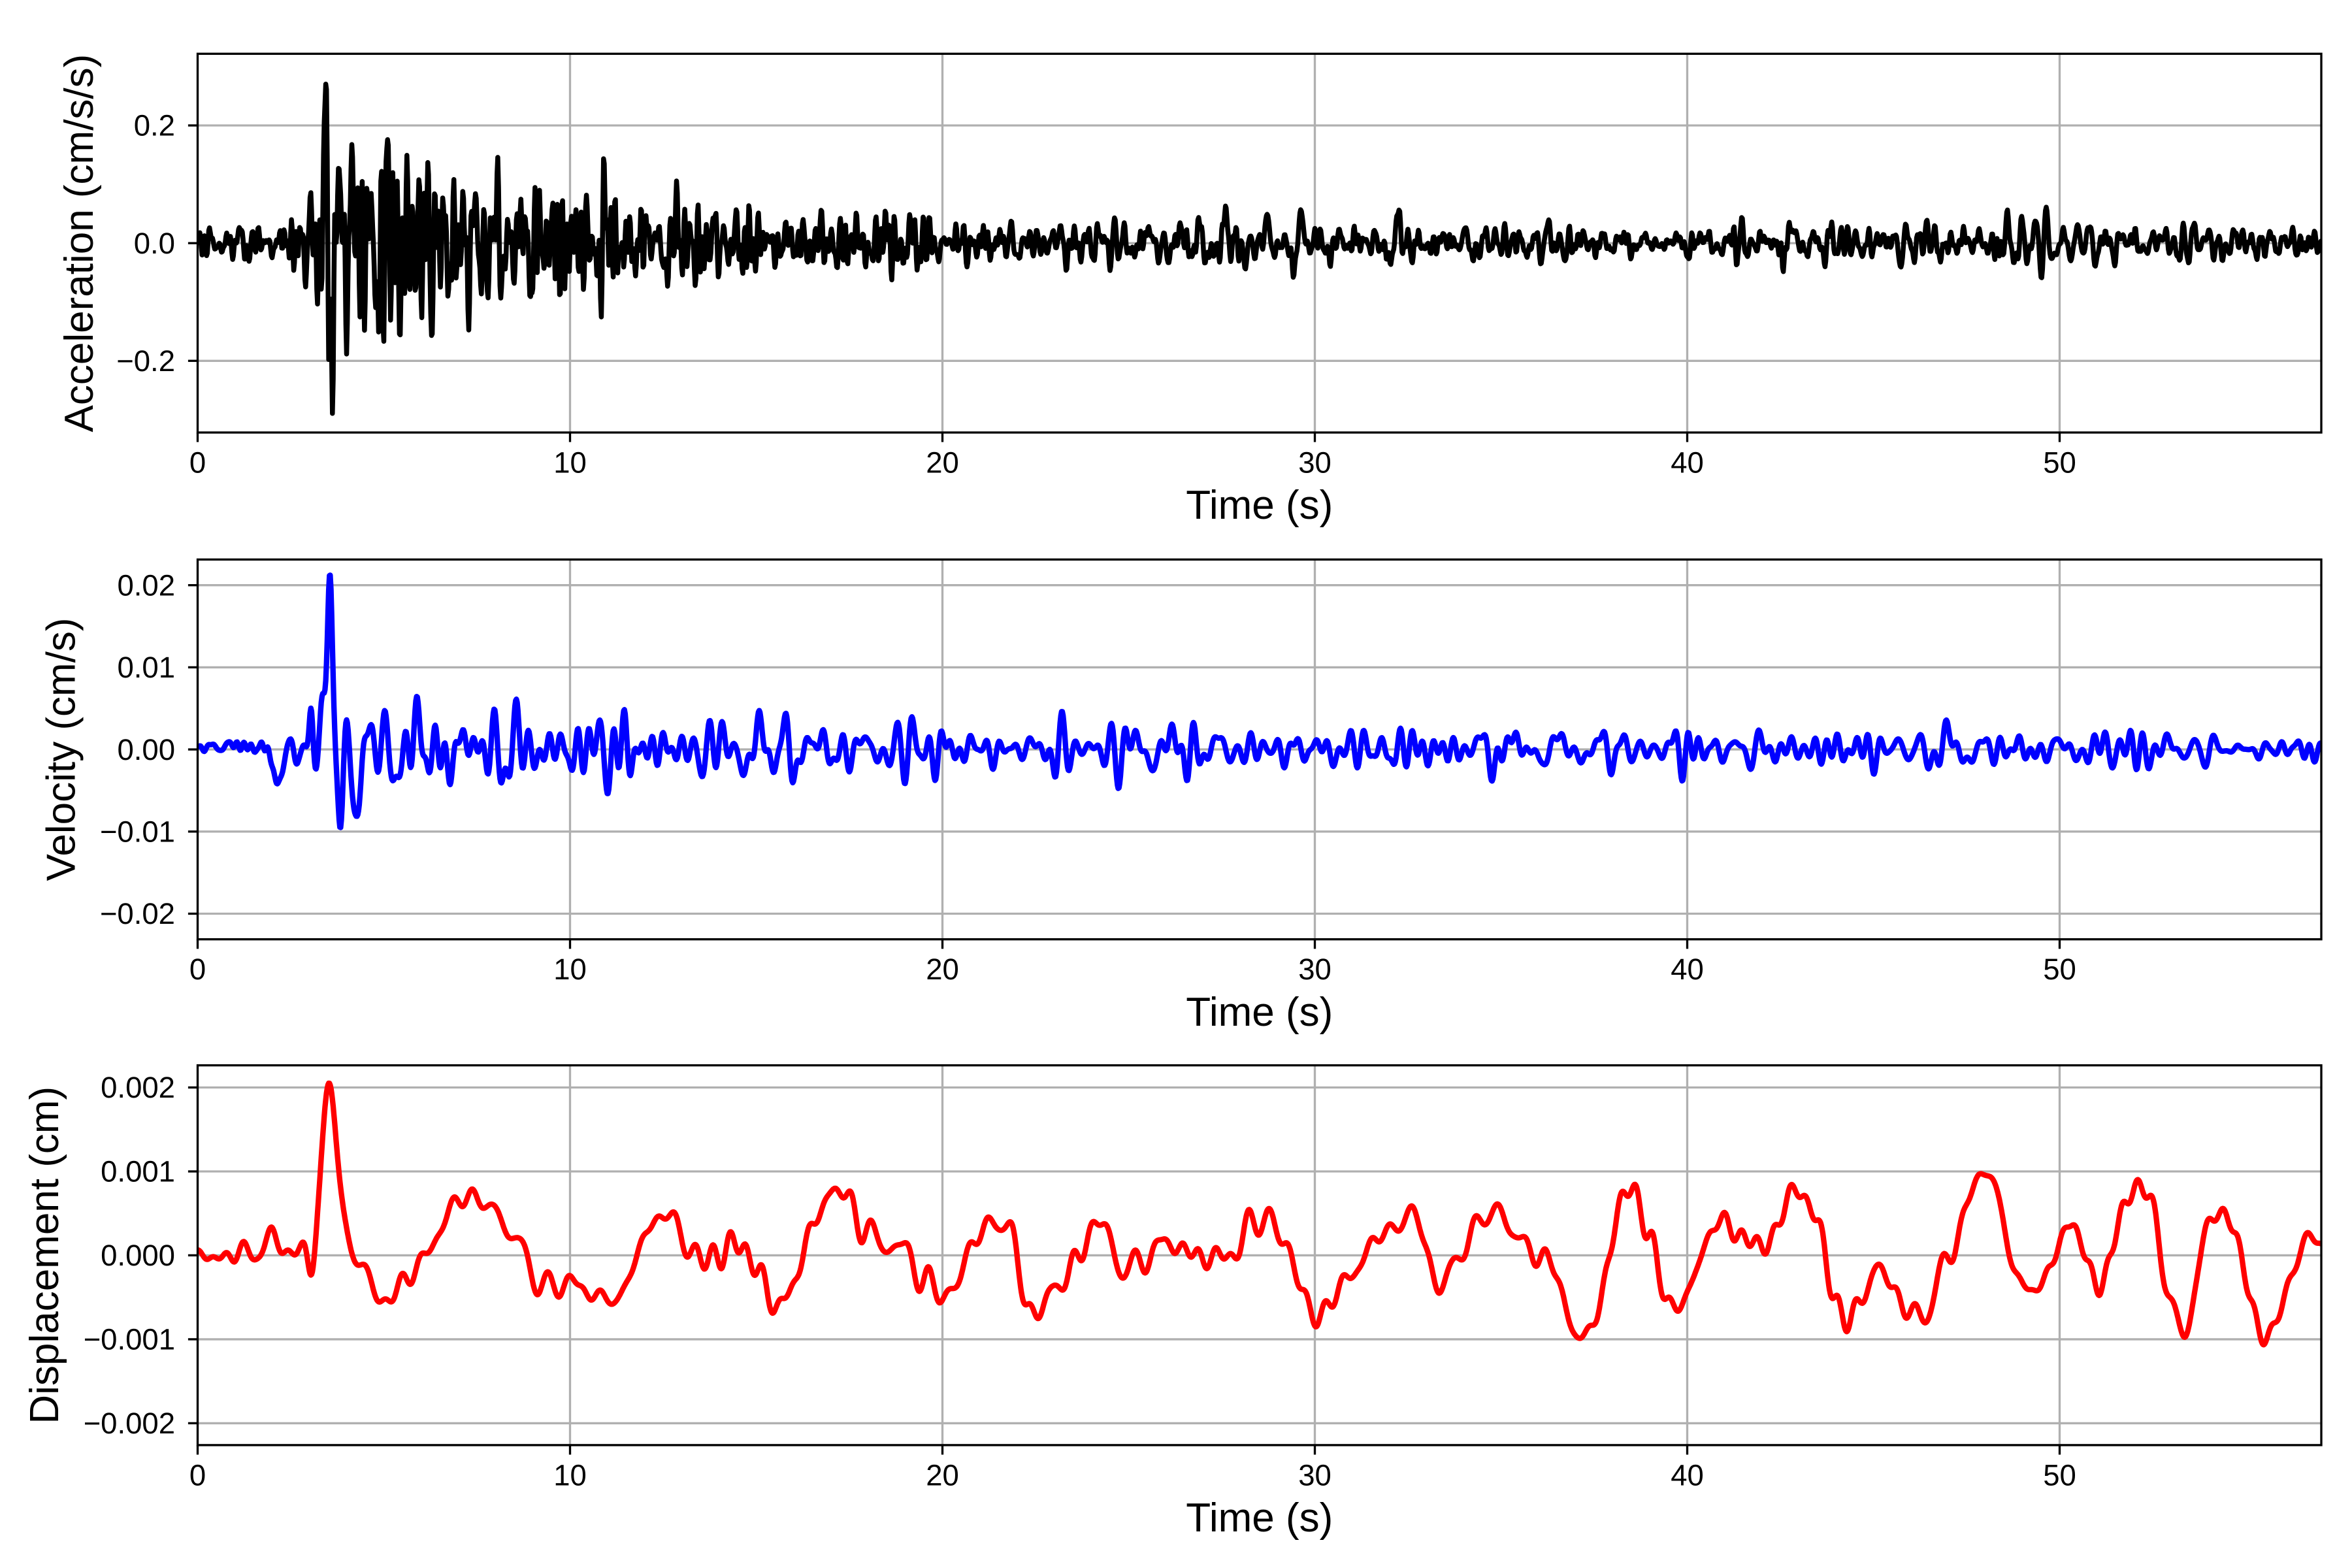 Image resolution: width=2352 pixels, height=1568 pixels. I want to click on svg-text: −0.002, so click(129, 1423).